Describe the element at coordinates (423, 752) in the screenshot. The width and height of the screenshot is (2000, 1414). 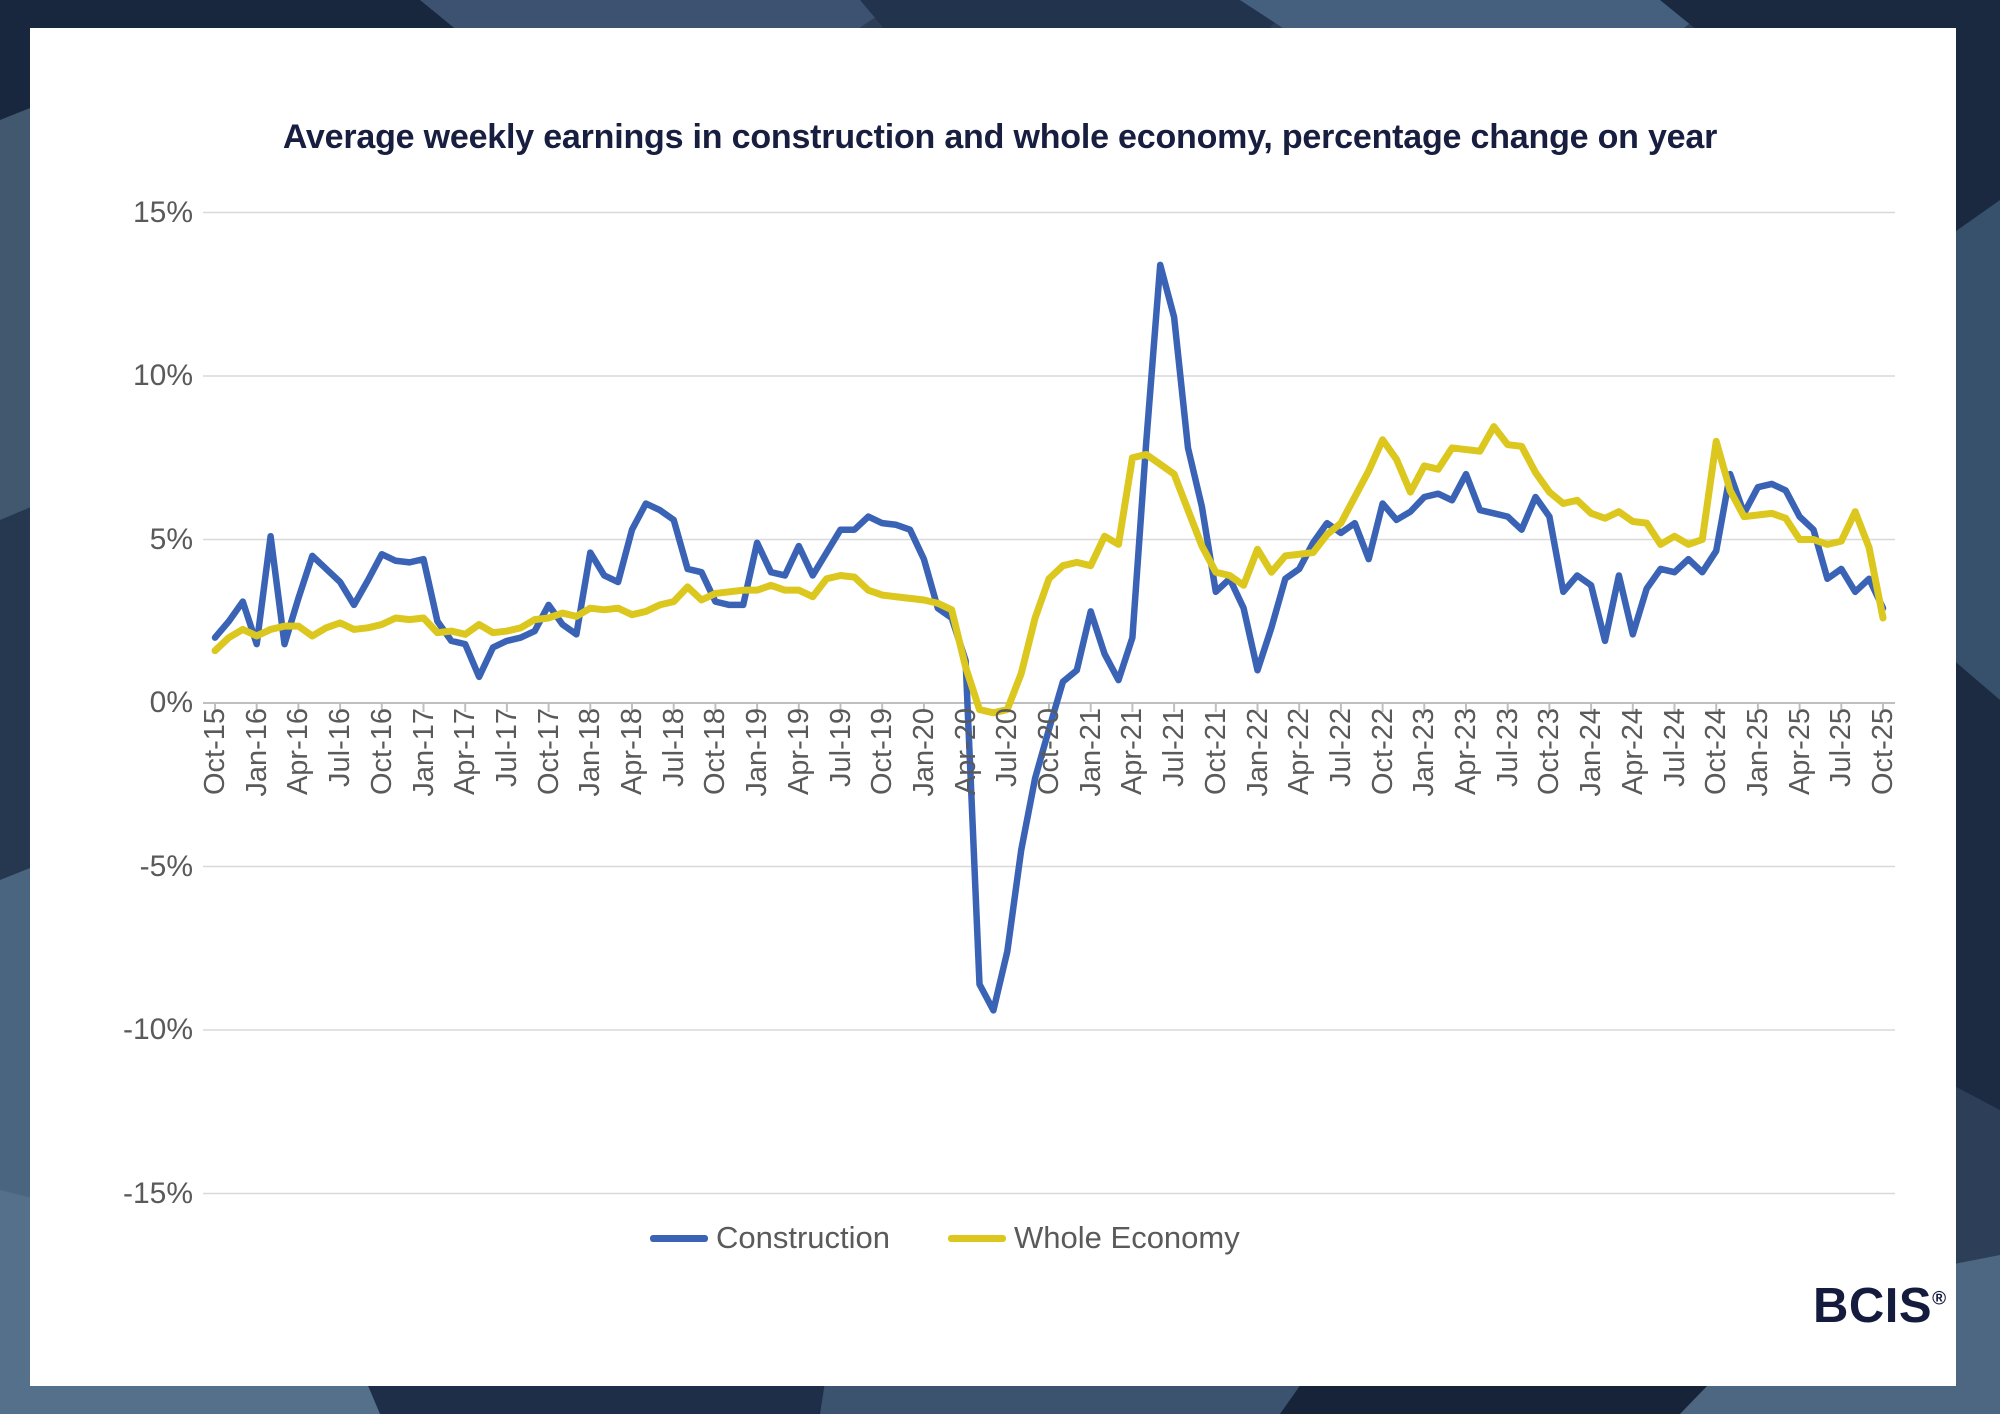
I see `x-axis-label-Jan-17: Jan-17` at that location.